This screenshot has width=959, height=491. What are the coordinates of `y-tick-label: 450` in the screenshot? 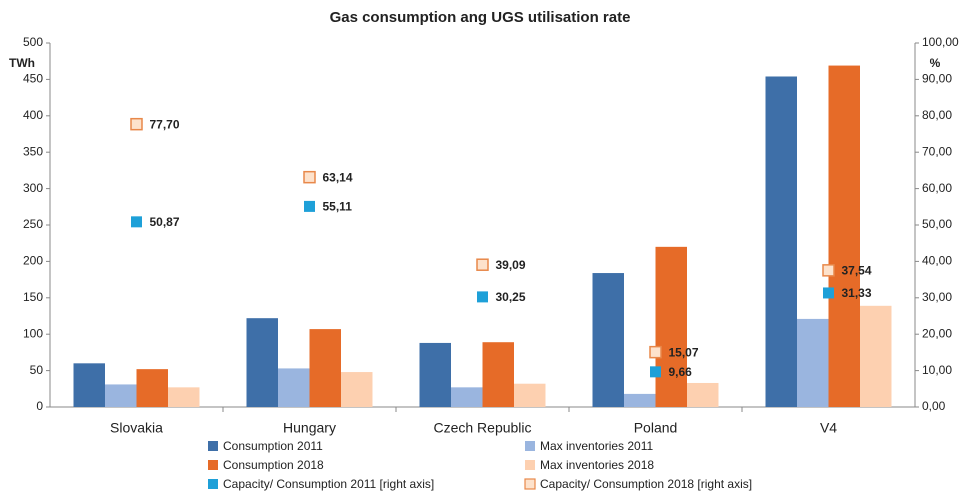 It's located at (33, 79).